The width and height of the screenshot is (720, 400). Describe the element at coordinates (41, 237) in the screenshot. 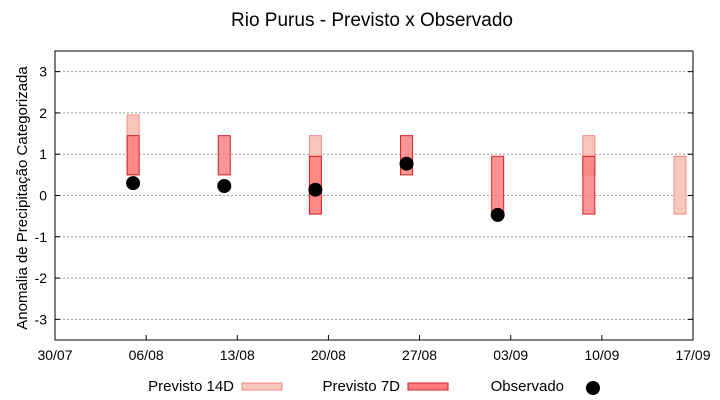

I see `y-tick-label: -1` at that location.